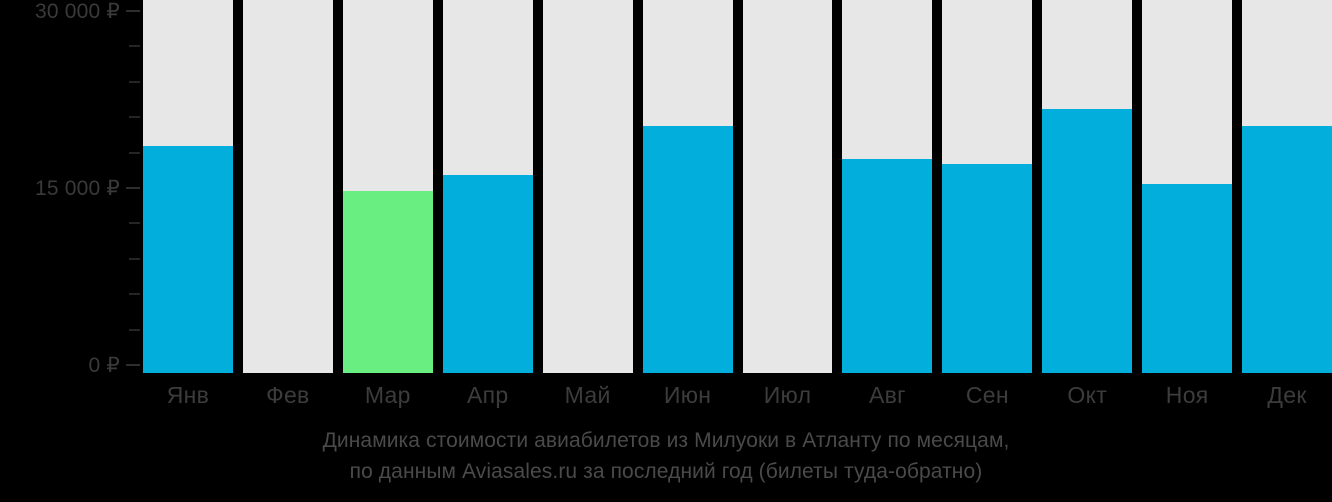 The height and width of the screenshot is (502, 1332). What do you see at coordinates (1287, 395) in the screenshot?
I see `x-axis-label-дек: Дек` at bounding box center [1287, 395].